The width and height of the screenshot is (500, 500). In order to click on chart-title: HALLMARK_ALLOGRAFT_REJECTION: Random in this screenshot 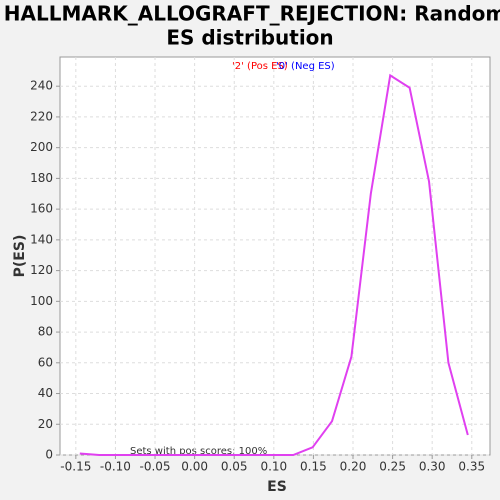, I will do `click(252, 14)`.